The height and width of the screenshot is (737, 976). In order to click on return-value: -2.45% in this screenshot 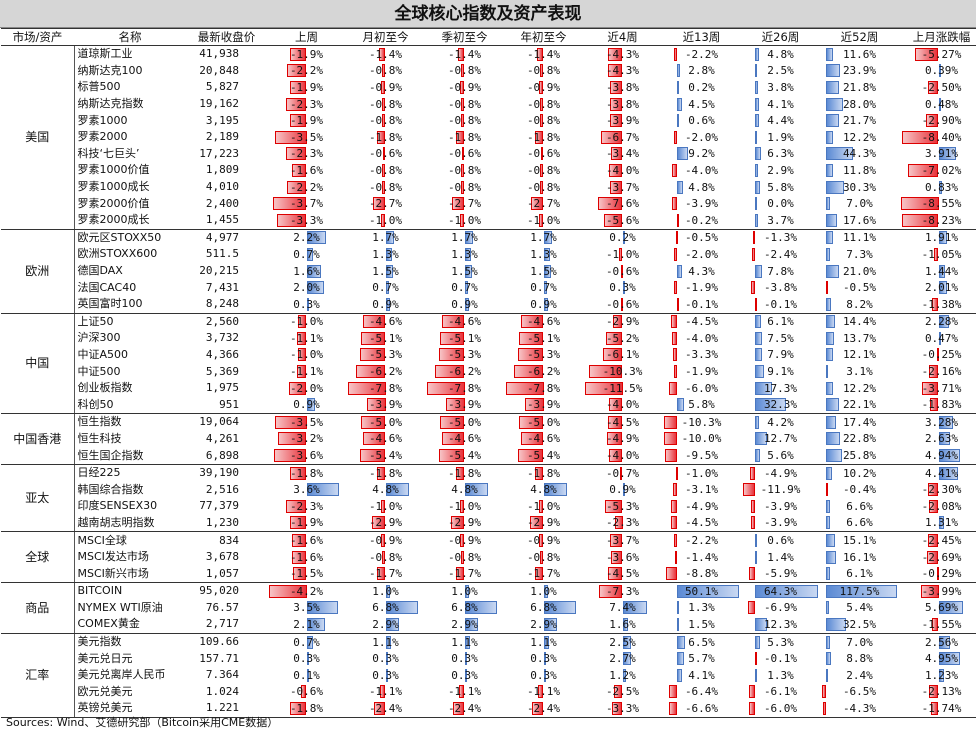, I will do `click(941, 541)`.